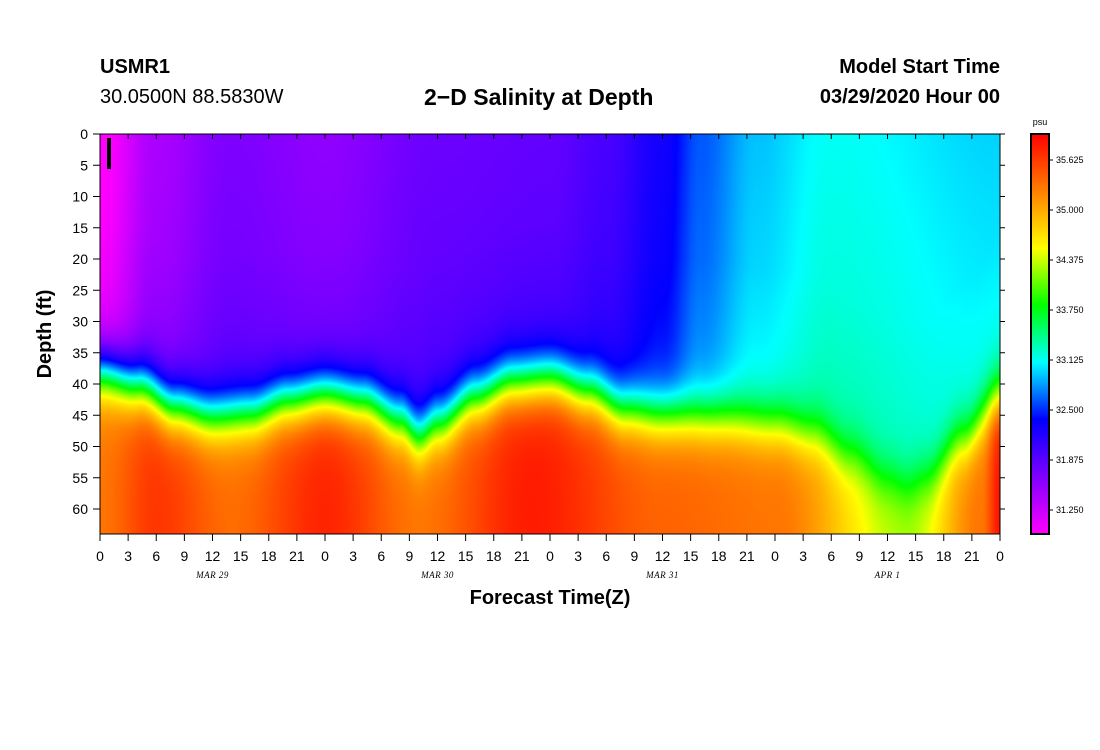  Describe the element at coordinates (109, 153) in the screenshot. I see `current-time-marker` at that location.